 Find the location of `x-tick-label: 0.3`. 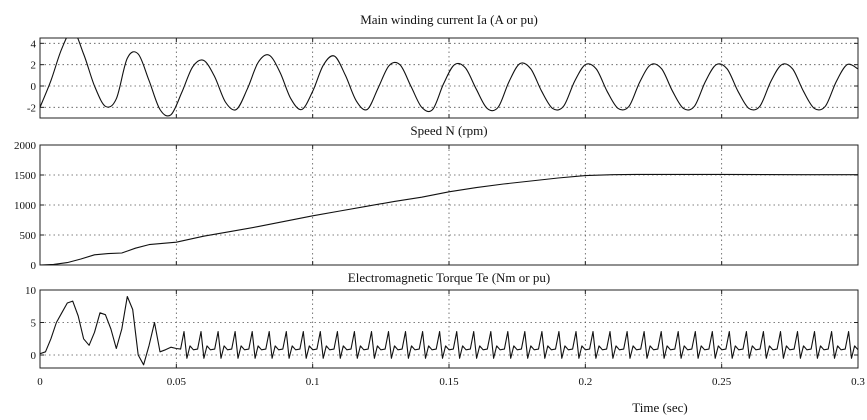

x-tick-label: 0.3 is located at coordinates (858, 382).